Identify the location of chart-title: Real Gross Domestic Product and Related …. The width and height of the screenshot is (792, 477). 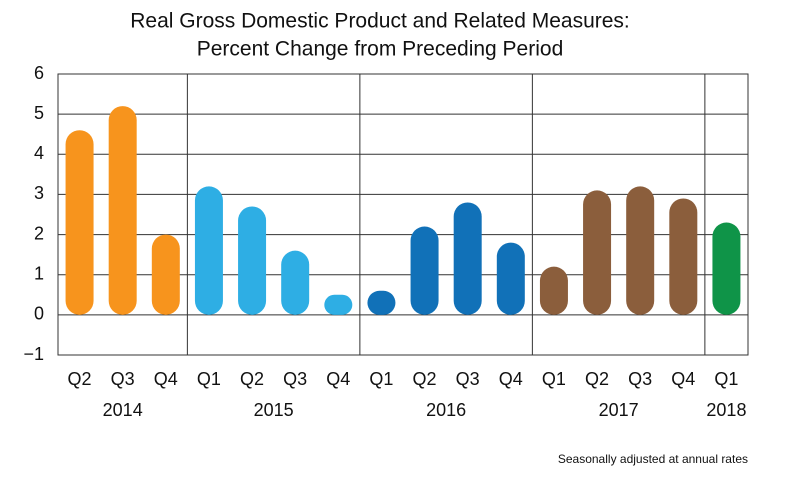
(380, 21).